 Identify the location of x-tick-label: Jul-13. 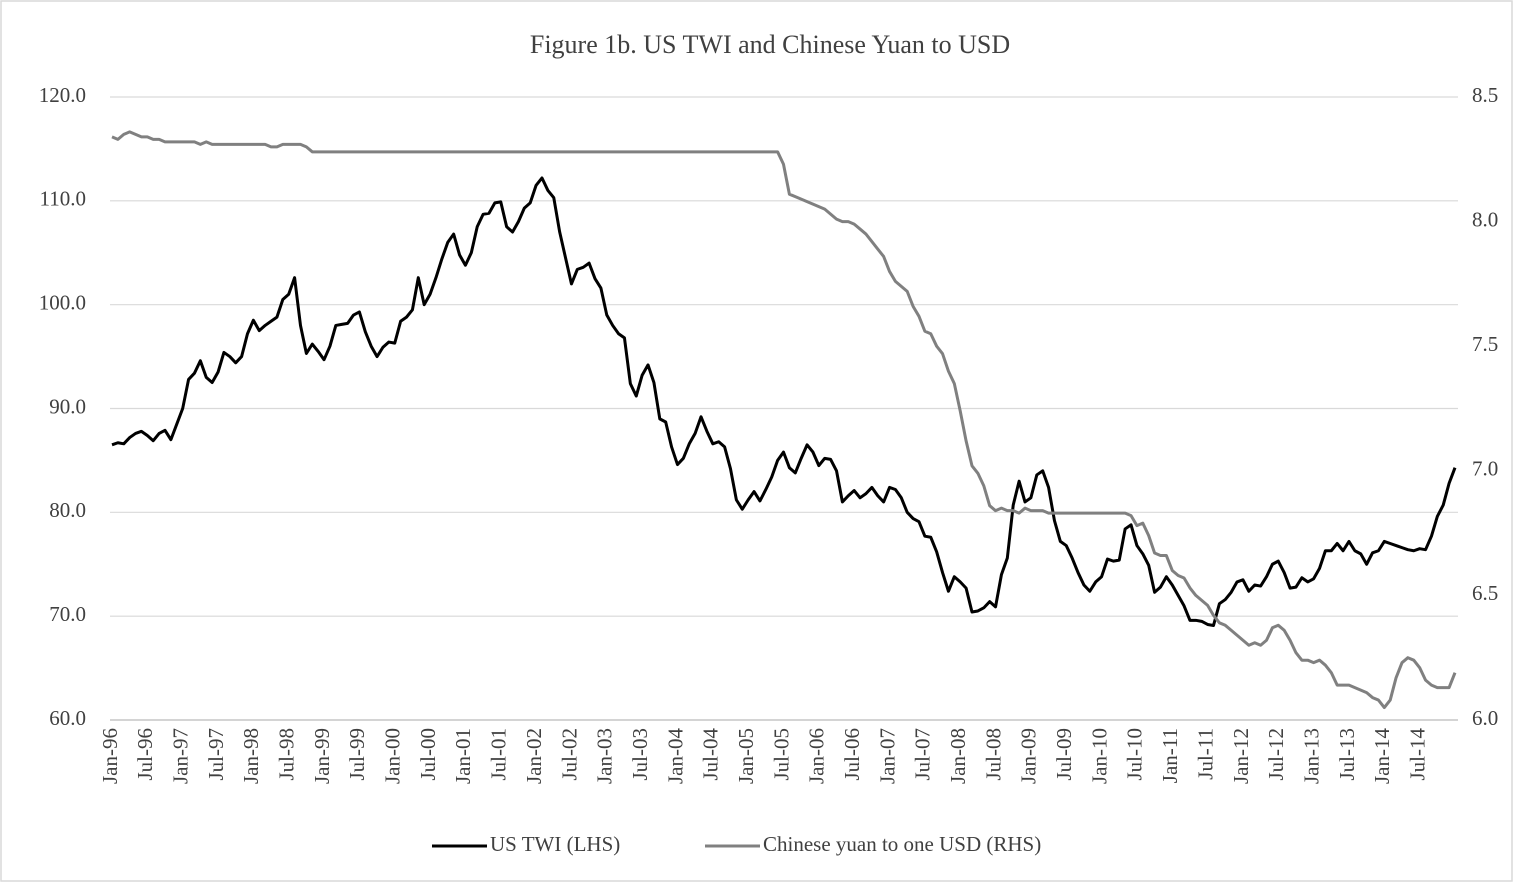
(1347, 754).